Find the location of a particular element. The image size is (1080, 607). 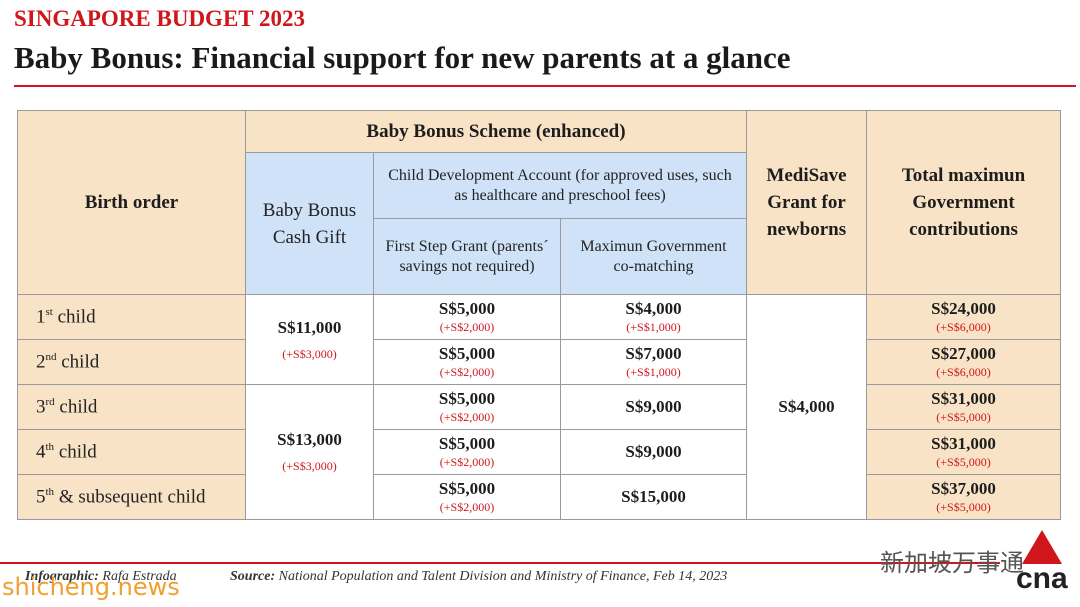

birth-order-cell: 5th & subsequent child is located at coordinates (131, 497).